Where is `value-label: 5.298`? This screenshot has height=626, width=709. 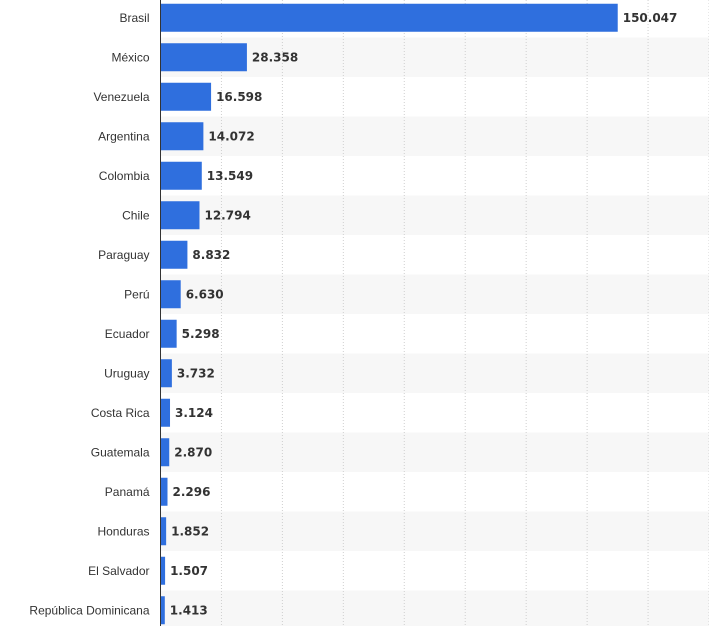 value-label: 5.298 is located at coordinates (201, 334).